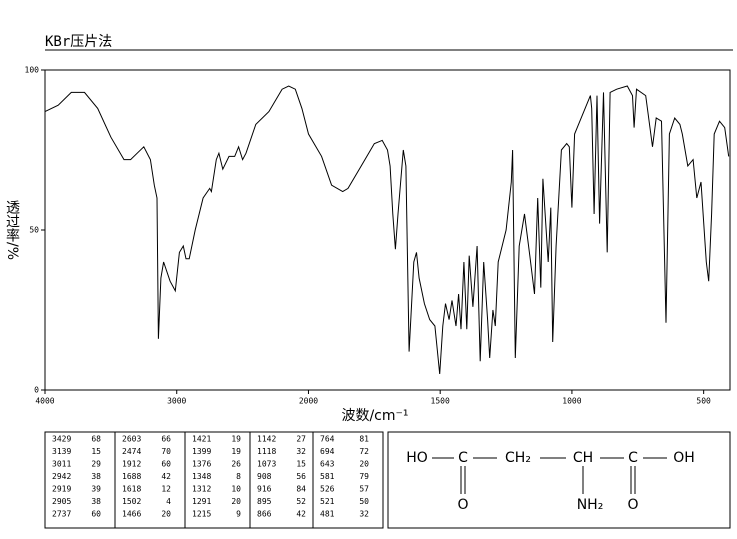 This screenshot has width=737, height=539. I want to click on peak-wavenumber: 1348, so click(201, 476).